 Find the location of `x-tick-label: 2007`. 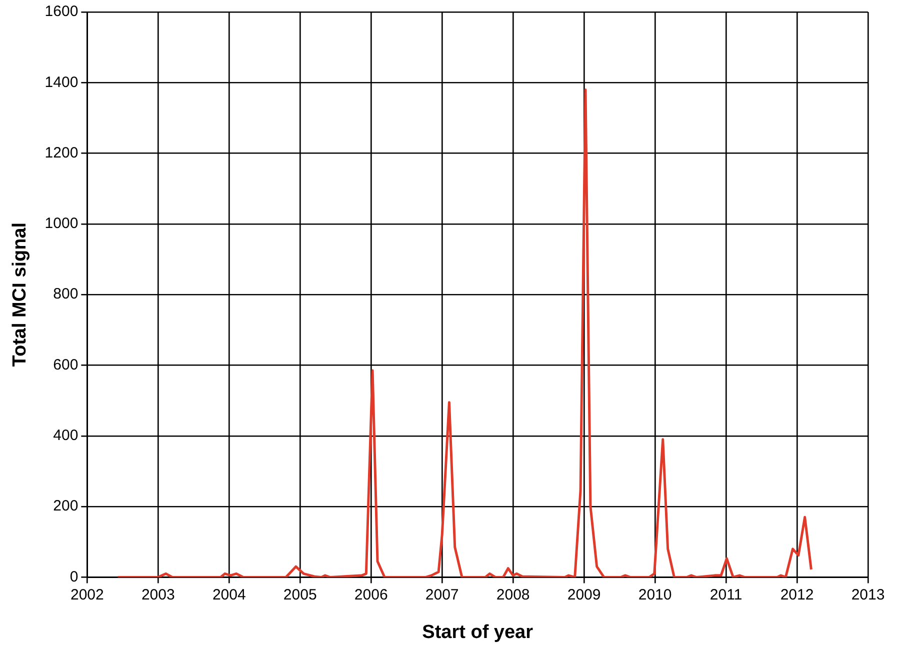

x-tick-label: 2007 is located at coordinates (442, 595).